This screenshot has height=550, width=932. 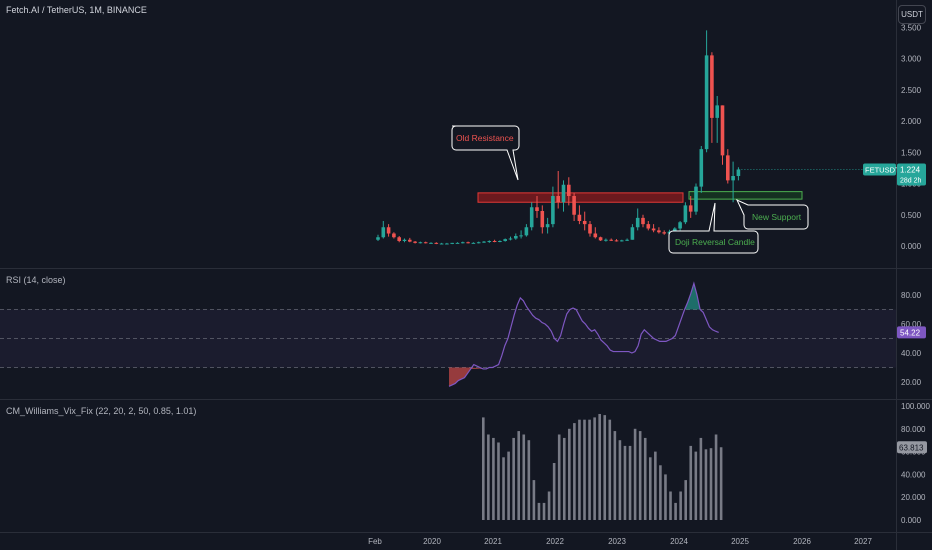 I want to click on old-resistance-callout, so click(x=485, y=153).